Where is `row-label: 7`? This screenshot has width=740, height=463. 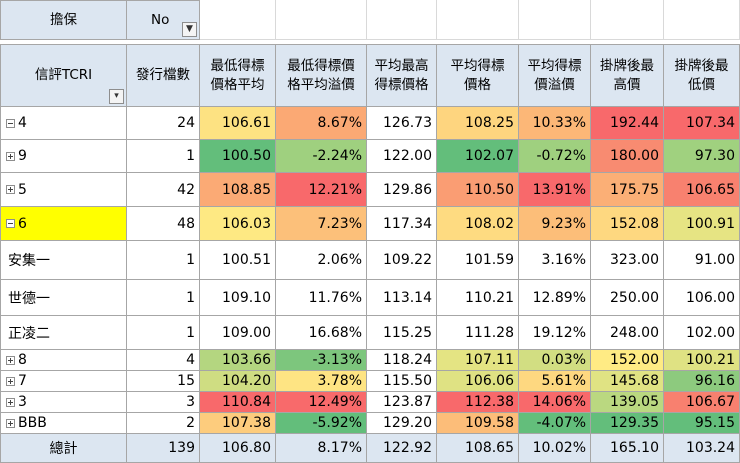
row-label: 7 is located at coordinates (22, 381).